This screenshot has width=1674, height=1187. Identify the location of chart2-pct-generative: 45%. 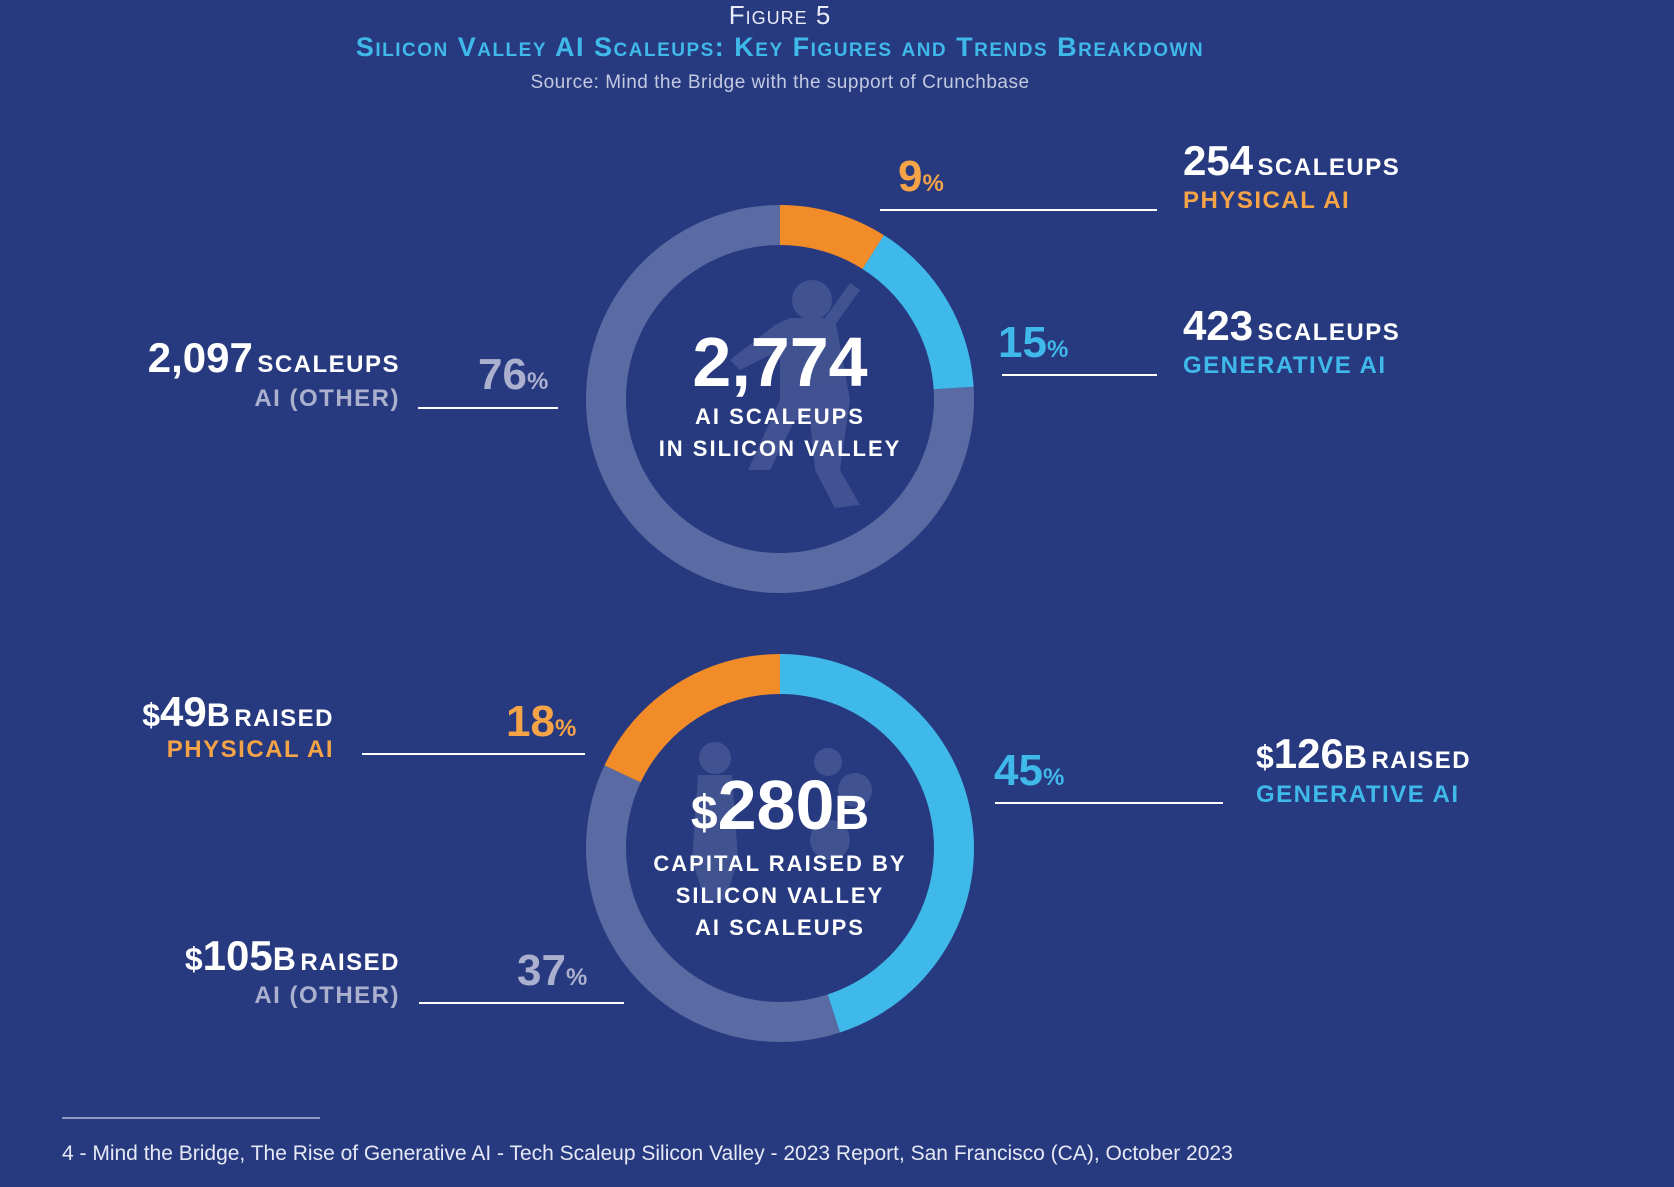
(1029, 770).